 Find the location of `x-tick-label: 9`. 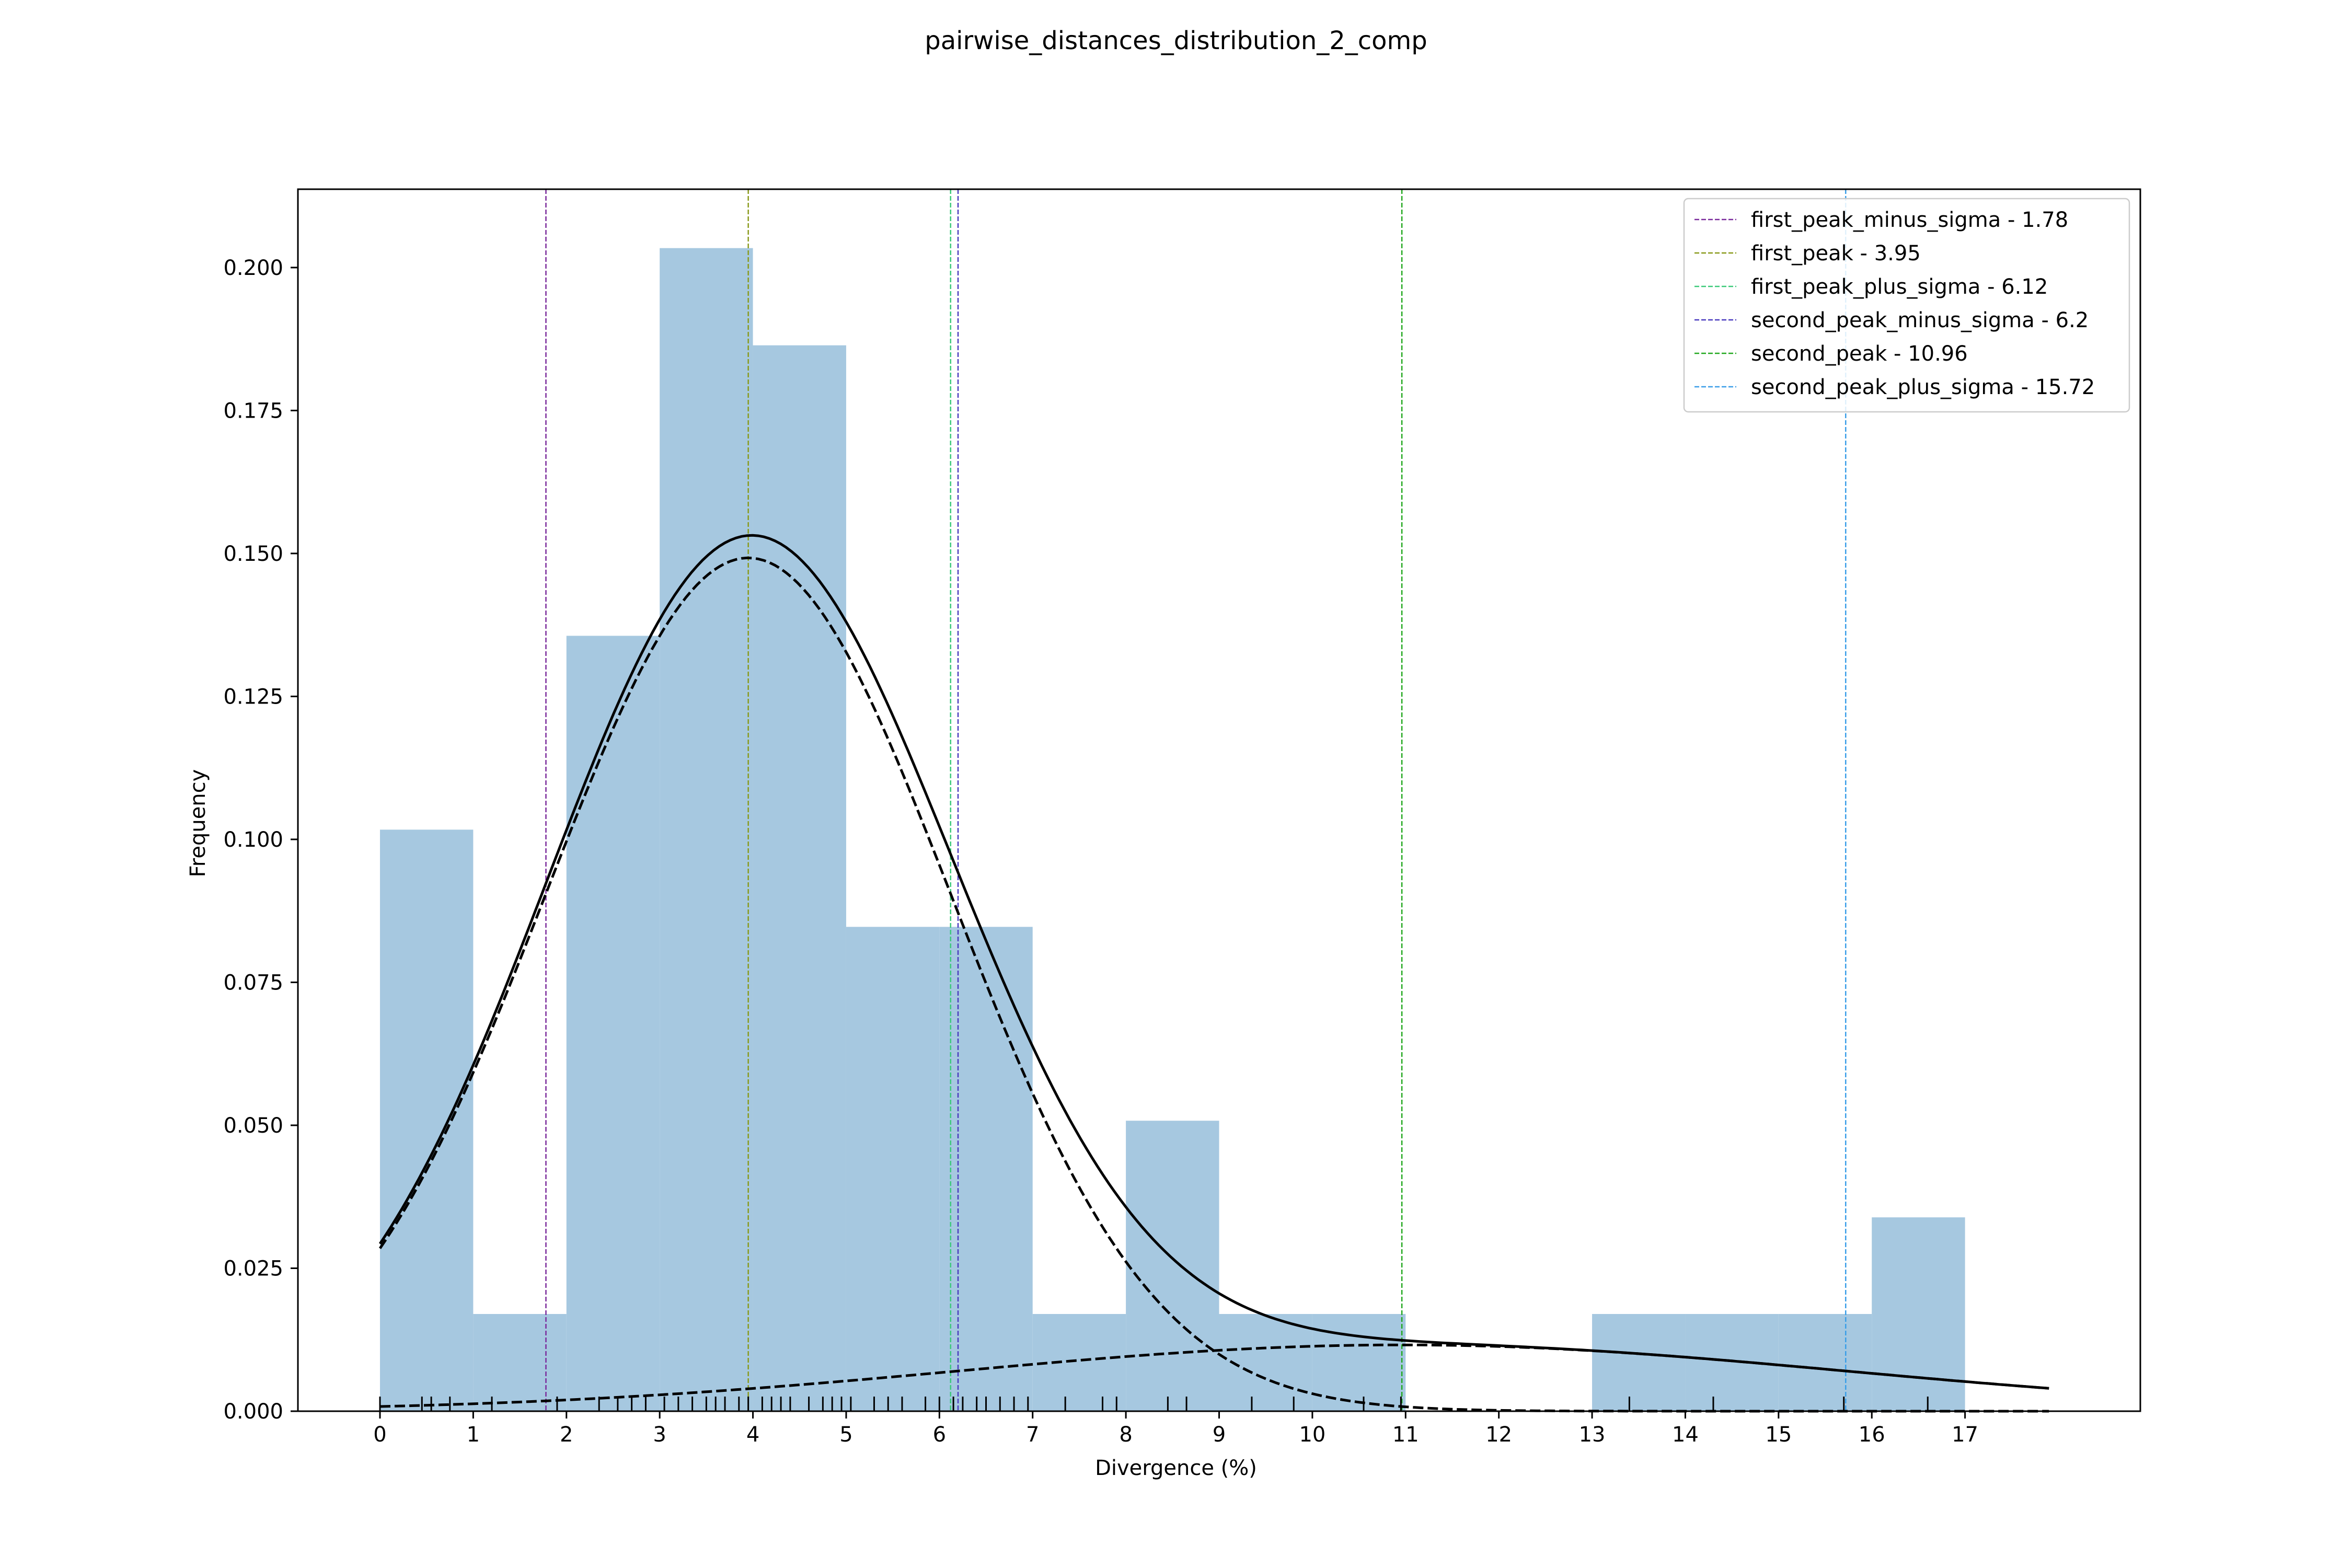

x-tick-label: 9 is located at coordinates (1219, 1435).